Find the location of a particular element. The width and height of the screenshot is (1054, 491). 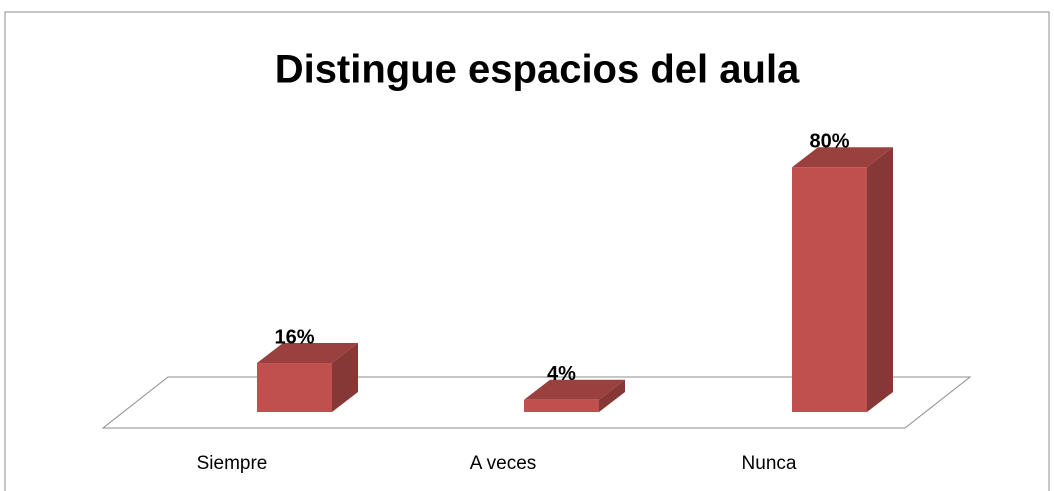

data-label: 16% is located at coordinates (294, 337).